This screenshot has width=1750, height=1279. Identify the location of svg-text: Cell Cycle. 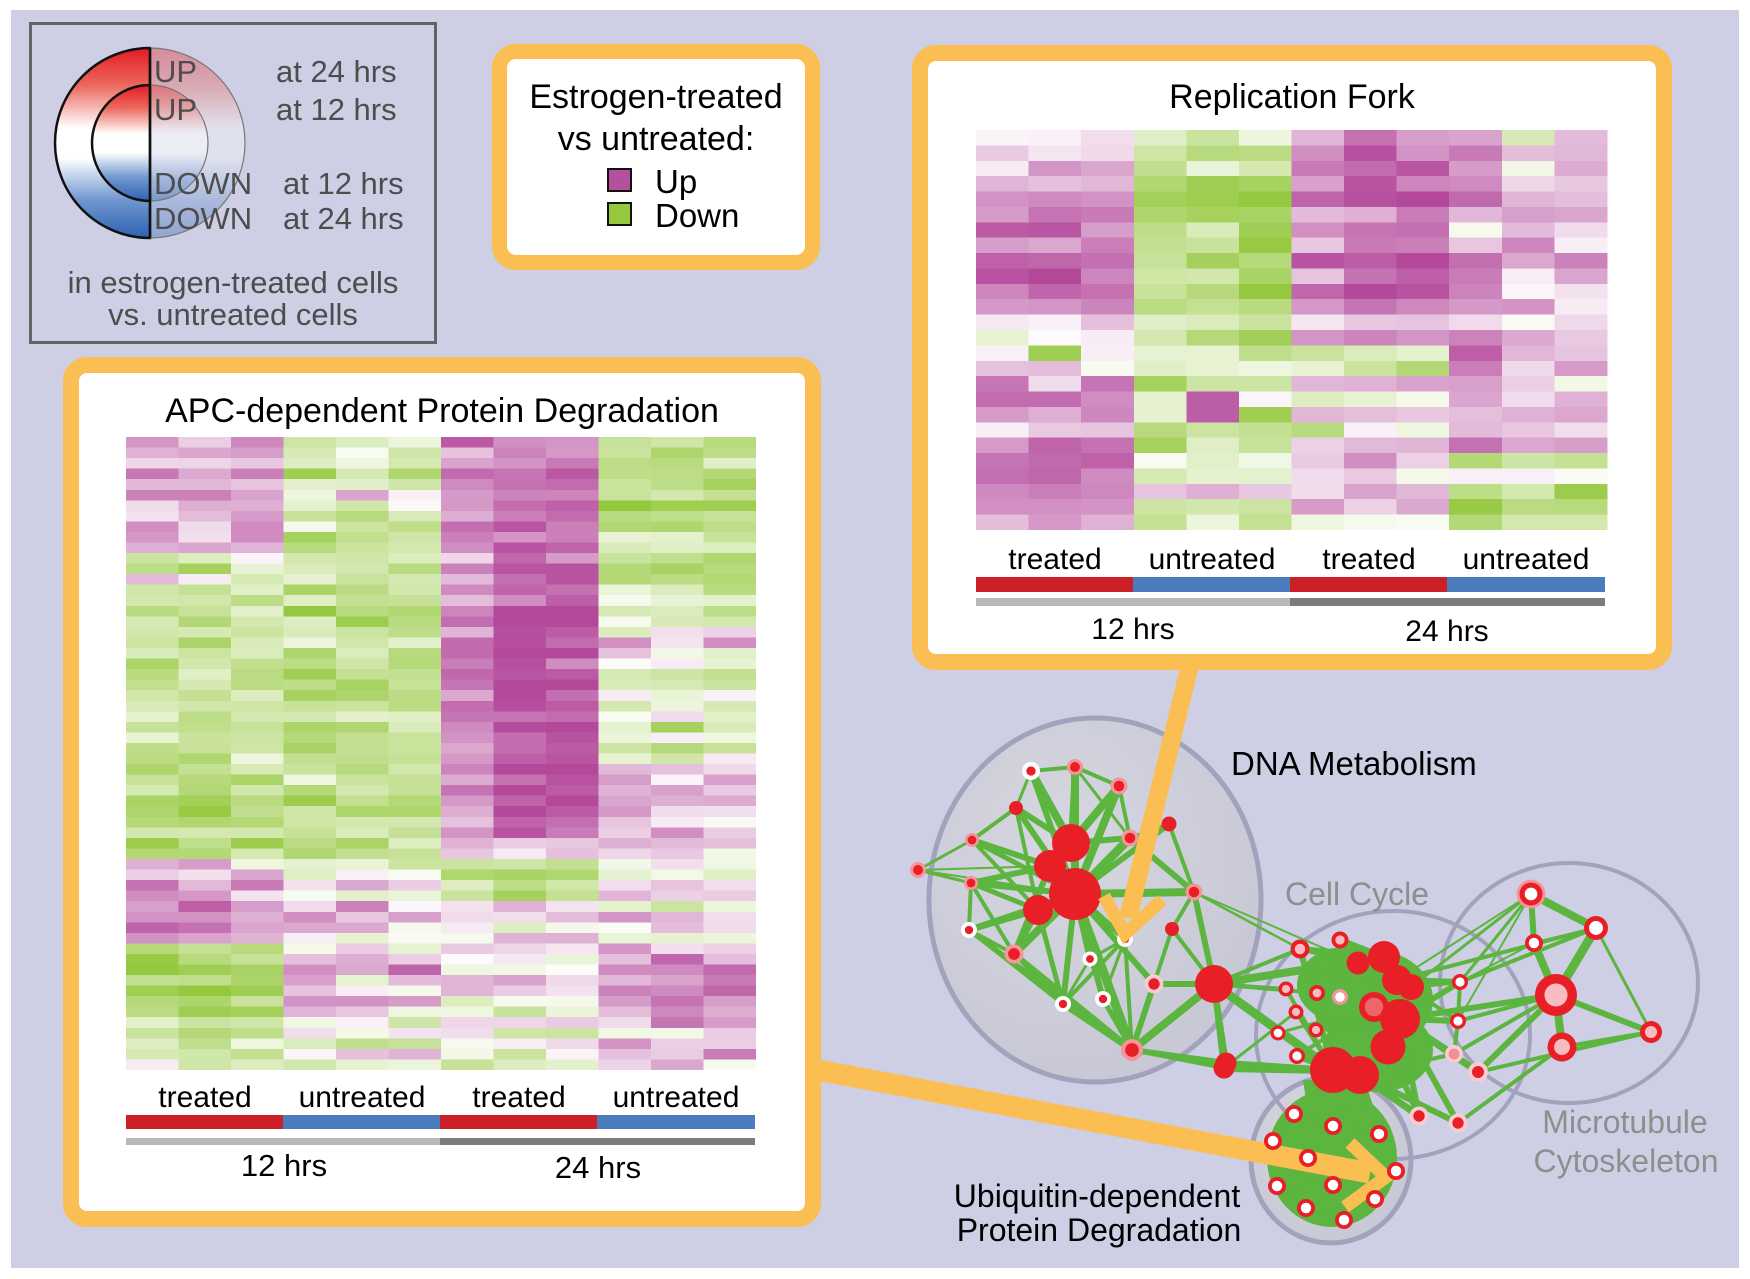
(1357, 894).